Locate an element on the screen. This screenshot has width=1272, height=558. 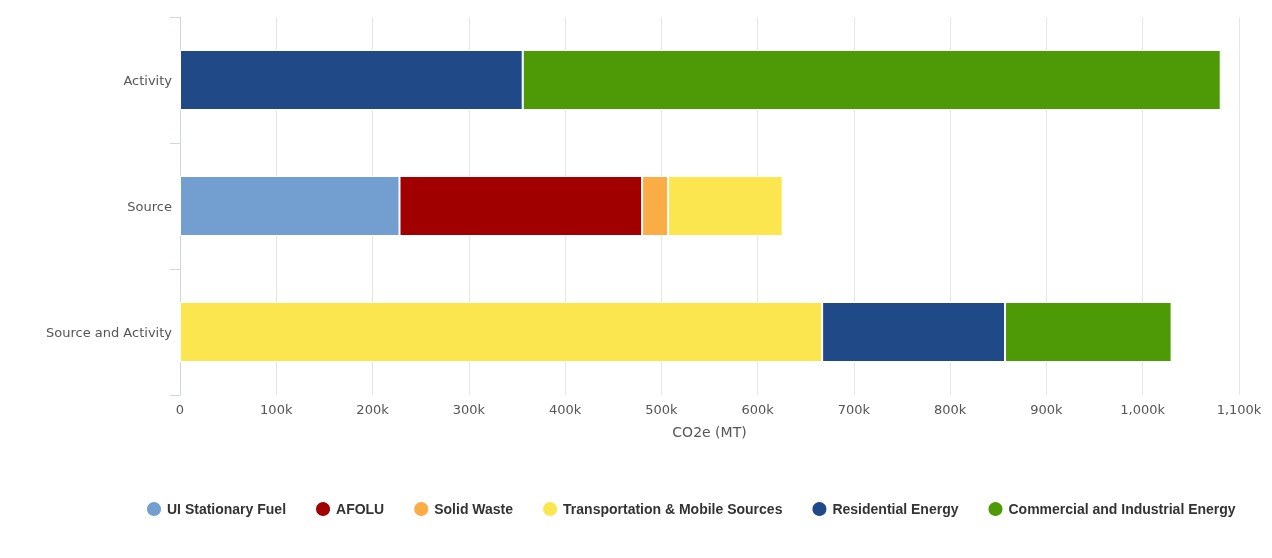
x-tick-label: 600k is located at coordinates (758, 409).